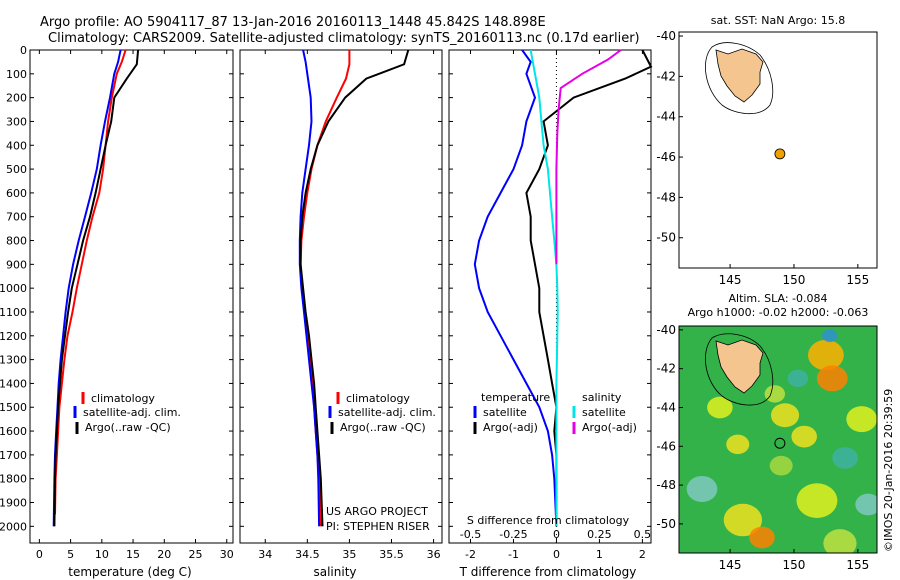  I want to click on legend-t-argo: Argo(-adj), so click(510, 427).